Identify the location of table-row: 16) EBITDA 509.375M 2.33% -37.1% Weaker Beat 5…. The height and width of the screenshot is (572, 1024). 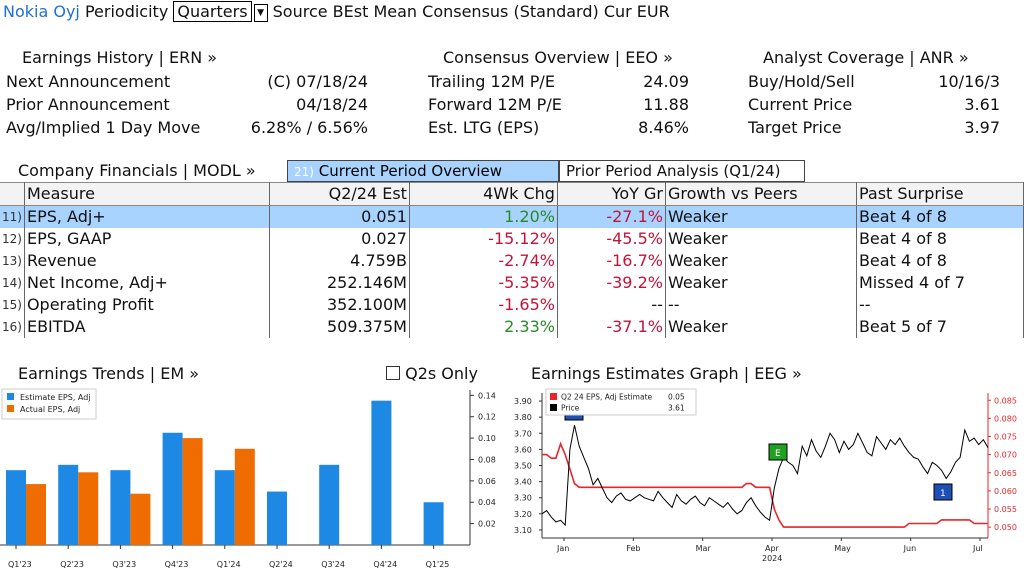
(512, 327).